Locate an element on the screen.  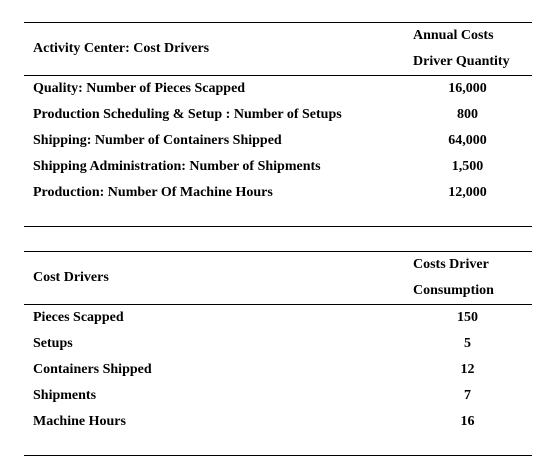
table-row: Machine Hours 16 is located at coordinates (278, 422).